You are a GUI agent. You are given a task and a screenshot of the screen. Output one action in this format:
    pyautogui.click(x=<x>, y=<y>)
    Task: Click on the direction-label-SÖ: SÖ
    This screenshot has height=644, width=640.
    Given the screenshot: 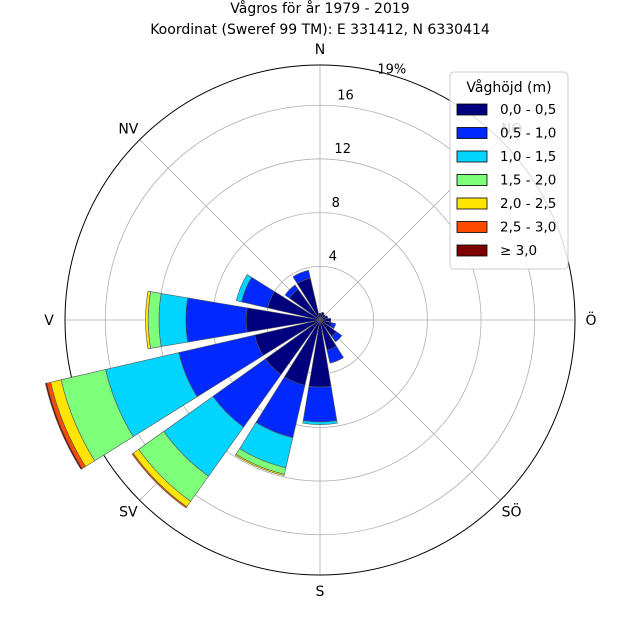 What is the action you would take?
    pyautogui.click(x=512, y=512)
    